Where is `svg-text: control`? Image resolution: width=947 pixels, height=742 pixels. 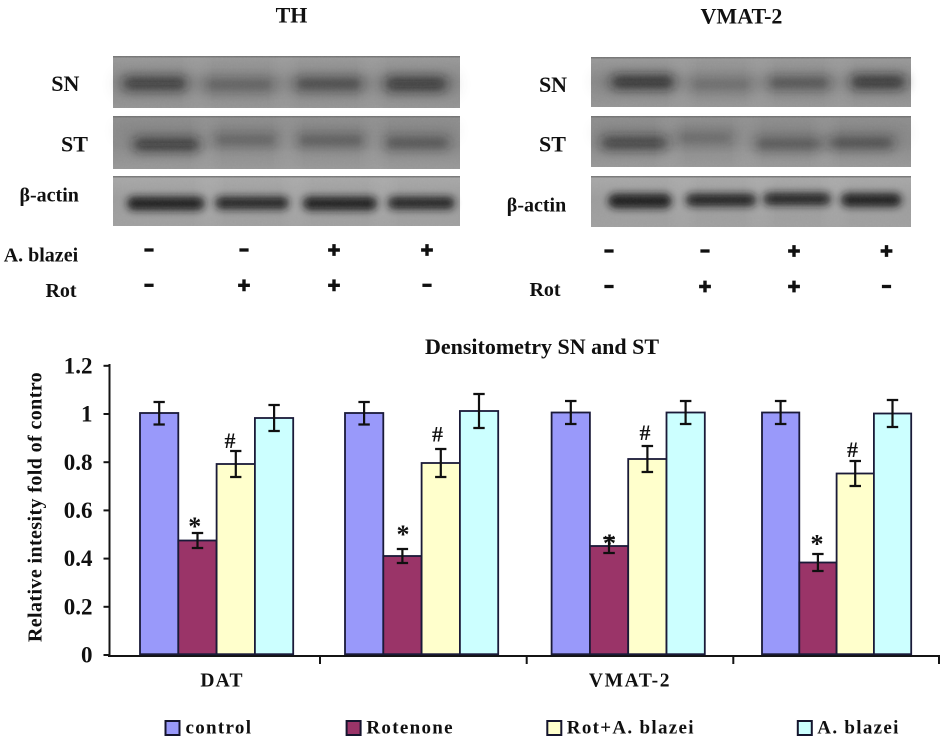 svg-text: control is located at coordinates (219, 728).